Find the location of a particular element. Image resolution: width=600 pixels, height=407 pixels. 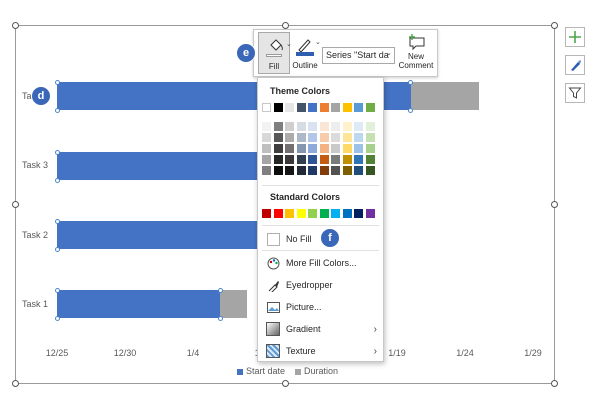

chart-legend: Start date Duration is located at coordinates (287, 371).